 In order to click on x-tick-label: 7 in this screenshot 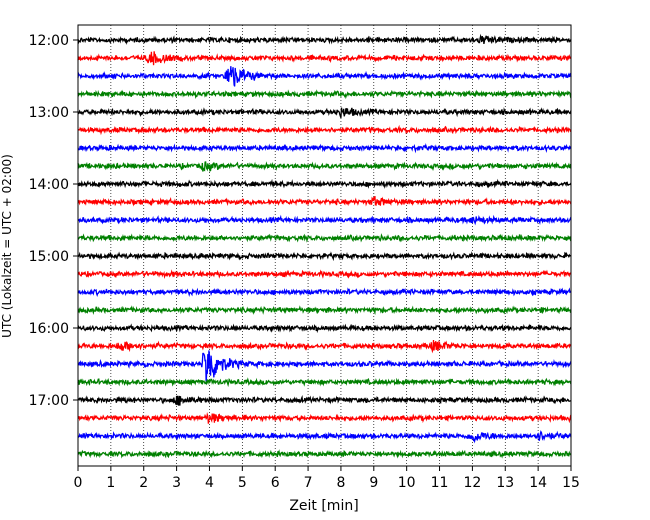, I will do `click(308, 483)`.